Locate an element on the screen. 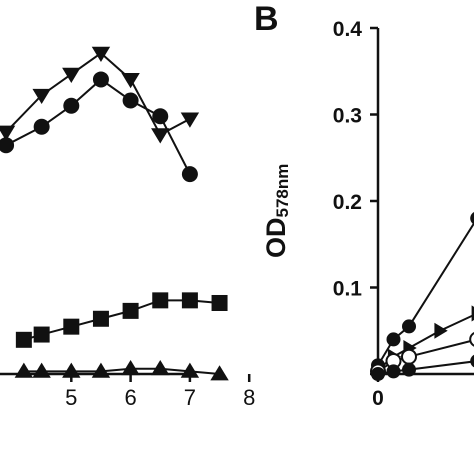 The height and width of the screenshot is (474, 474). panel-a-x-tick-label: 8 is located at coordinates (249, 397).